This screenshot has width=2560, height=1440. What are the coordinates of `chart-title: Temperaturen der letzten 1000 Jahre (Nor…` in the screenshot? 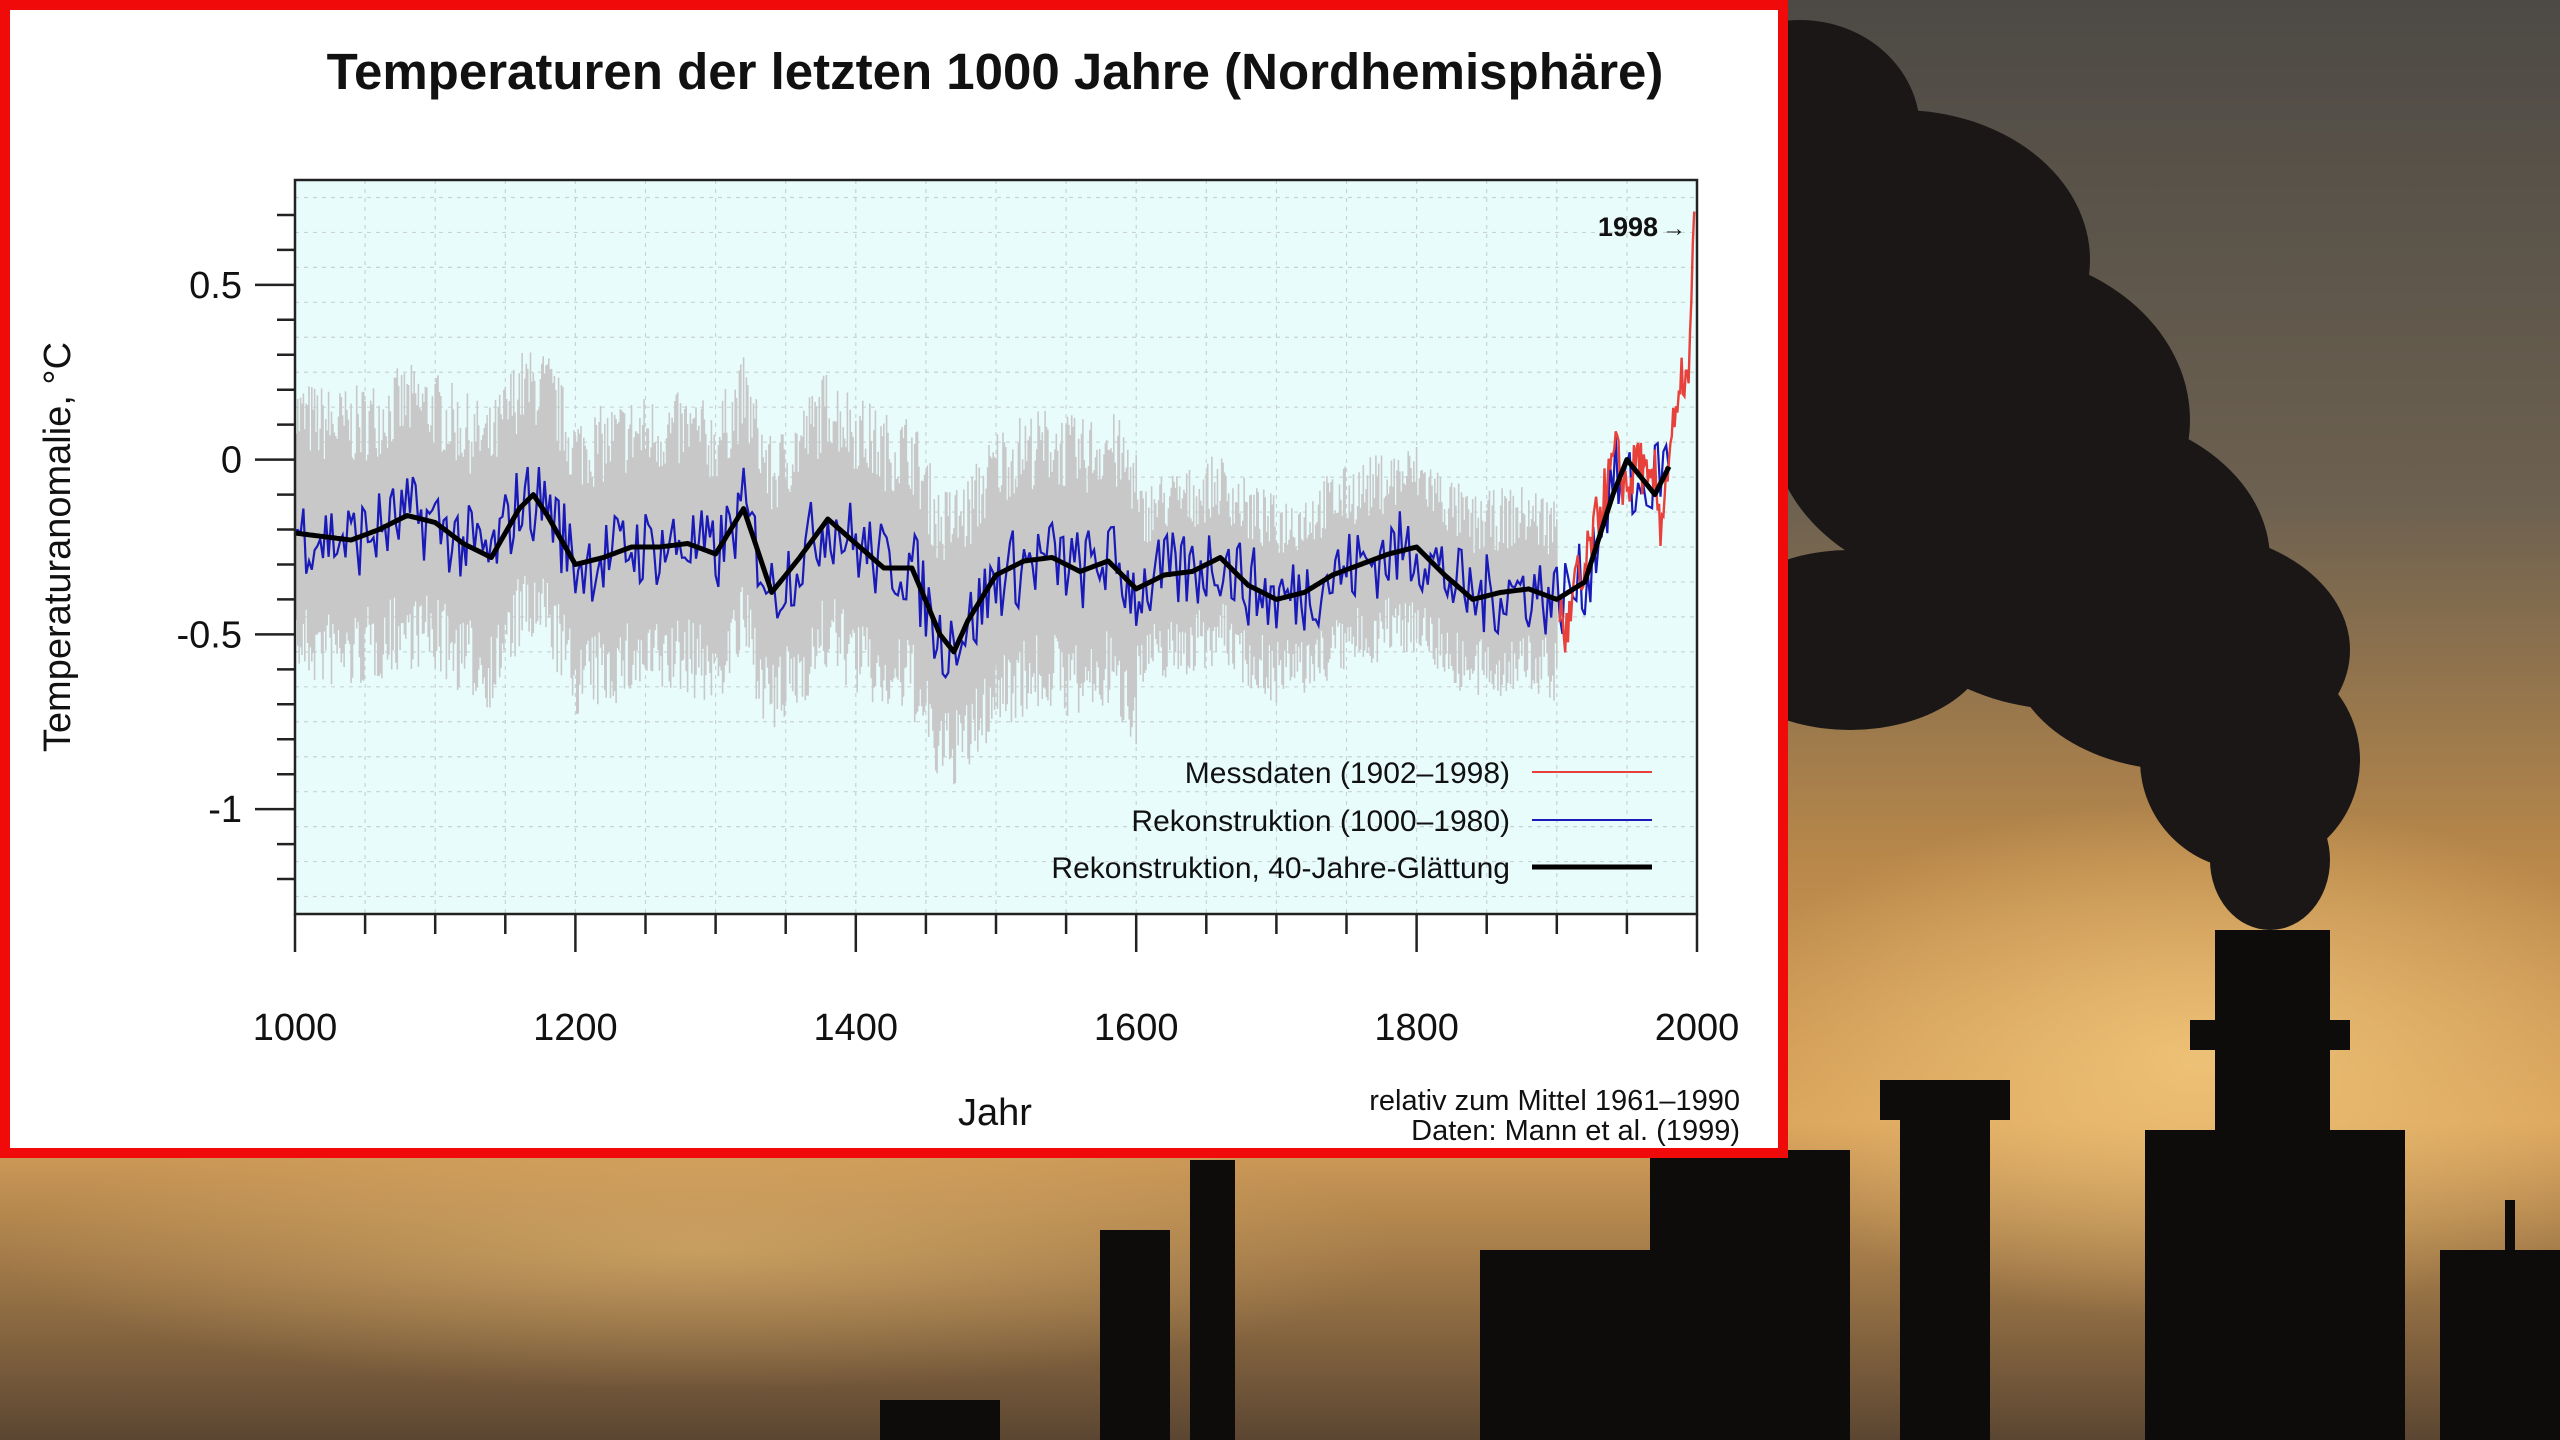 It's located at (995, 71).